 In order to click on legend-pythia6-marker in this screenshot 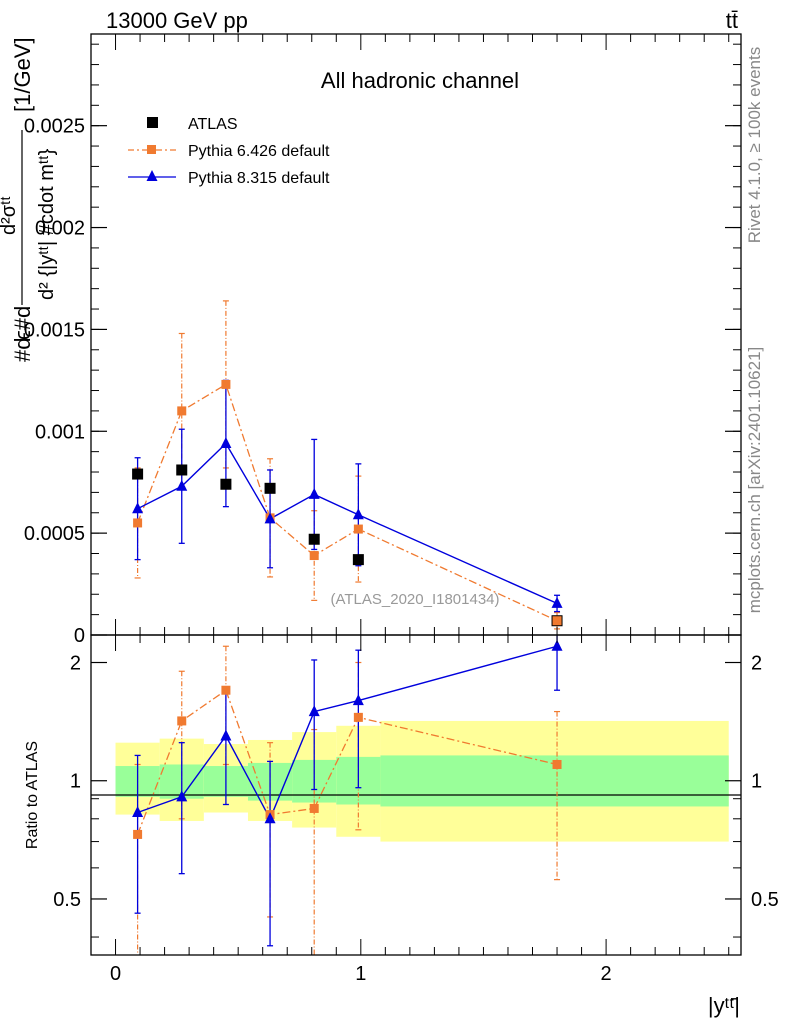, I will do `click(151, 149)`.